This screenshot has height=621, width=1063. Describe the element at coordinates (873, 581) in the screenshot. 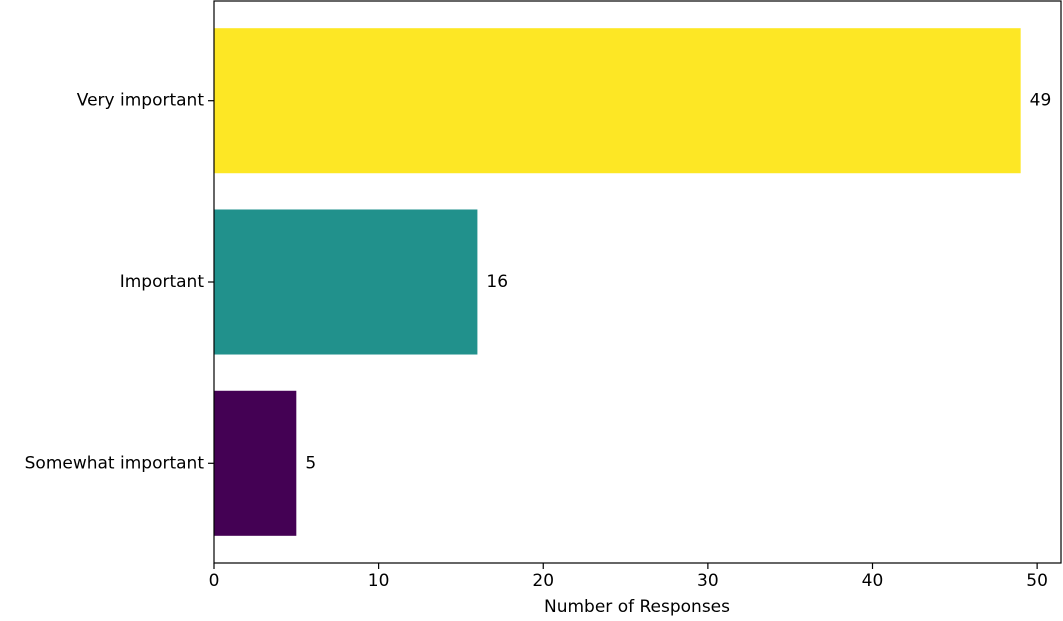

I see `x-tick-label: 40` at that location.